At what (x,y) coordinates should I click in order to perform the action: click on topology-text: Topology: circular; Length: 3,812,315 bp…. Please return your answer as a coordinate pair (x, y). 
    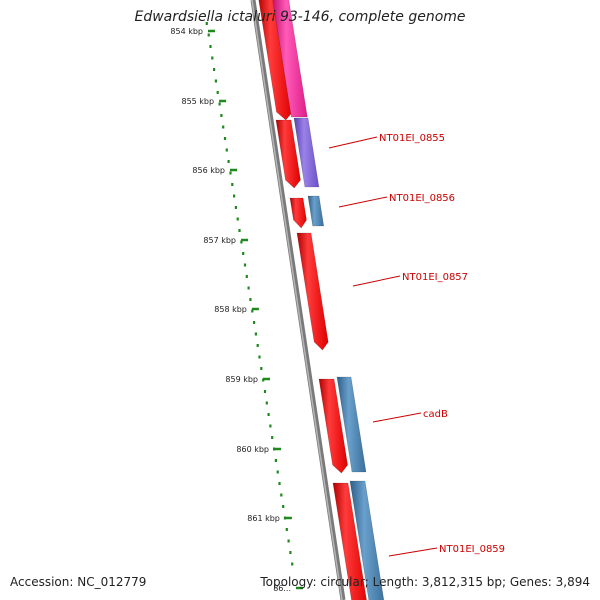
    Looking at the image, I should click on (425, 582).